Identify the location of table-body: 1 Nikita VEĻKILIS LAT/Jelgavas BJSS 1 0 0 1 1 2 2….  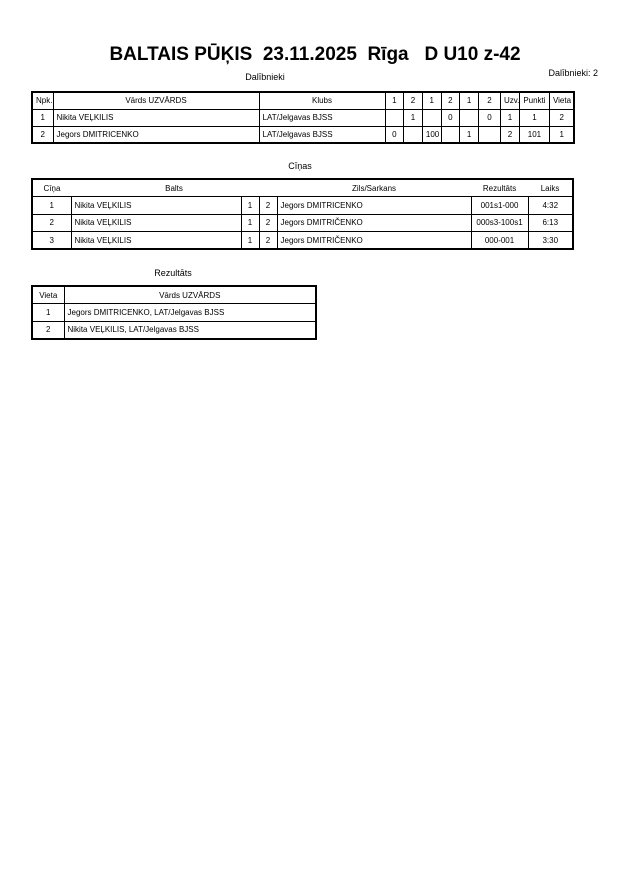
(303, 126).